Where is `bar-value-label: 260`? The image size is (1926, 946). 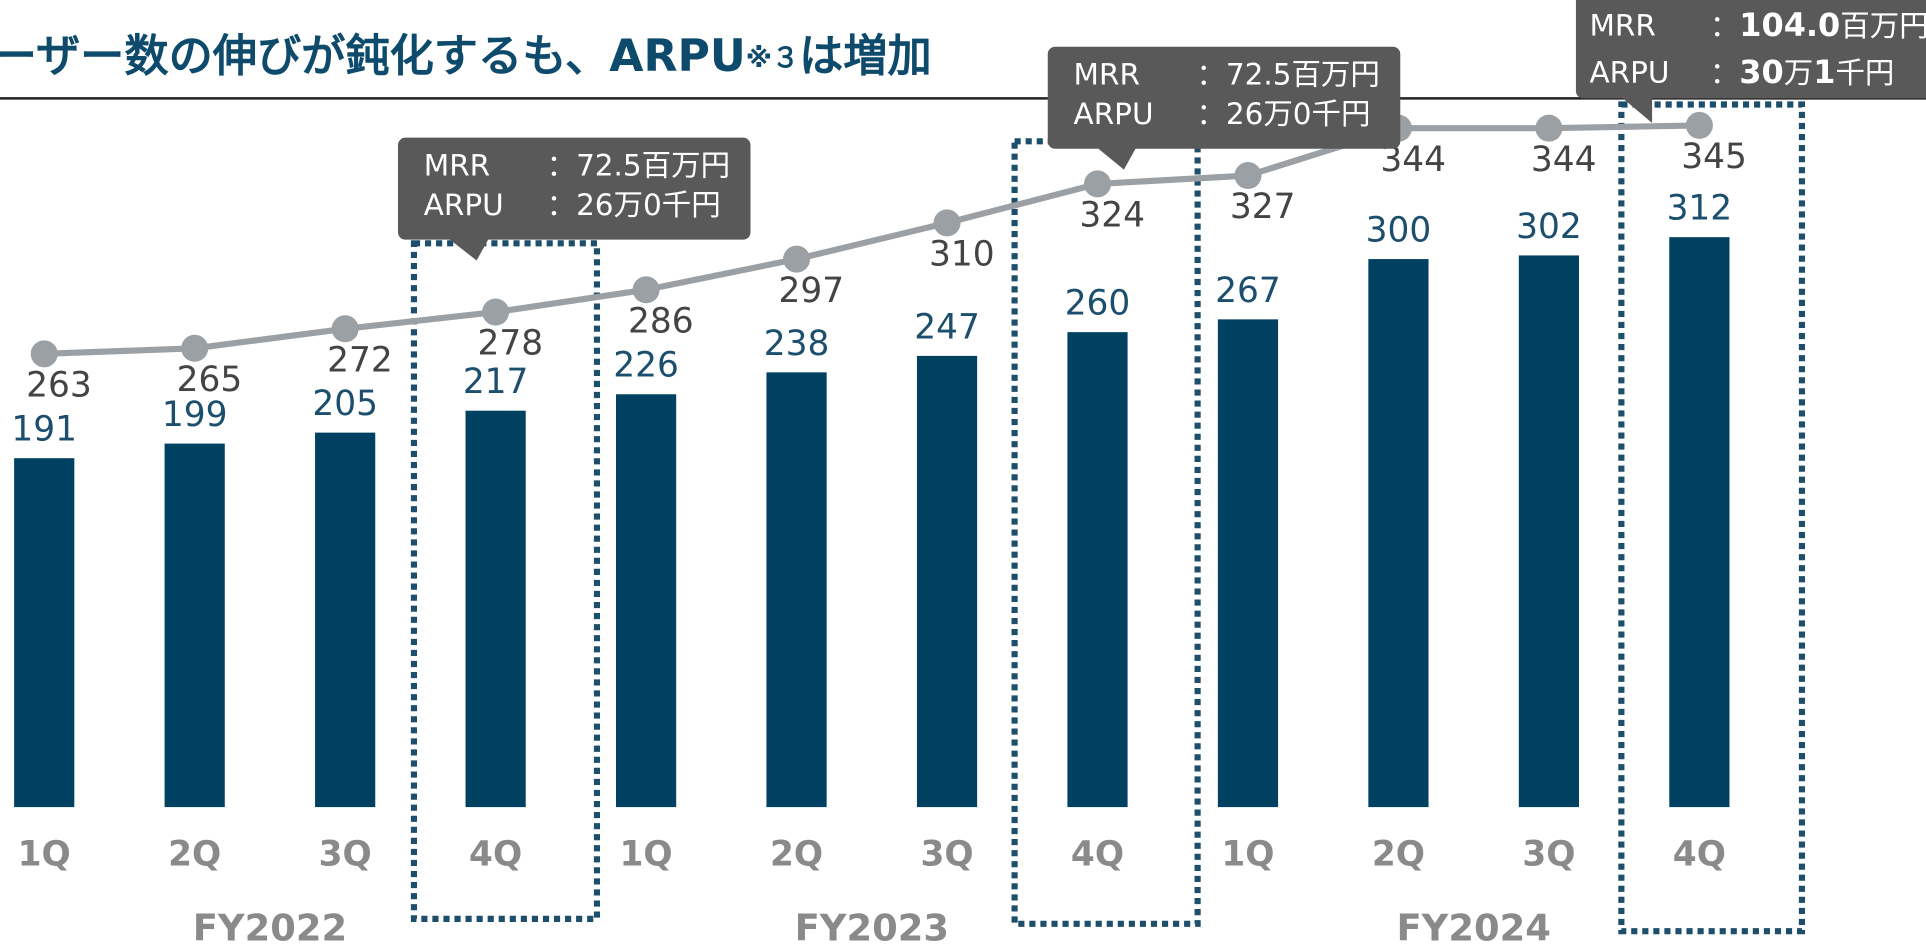
bar-value-label: 260 is located at coordinates (1098, 304).